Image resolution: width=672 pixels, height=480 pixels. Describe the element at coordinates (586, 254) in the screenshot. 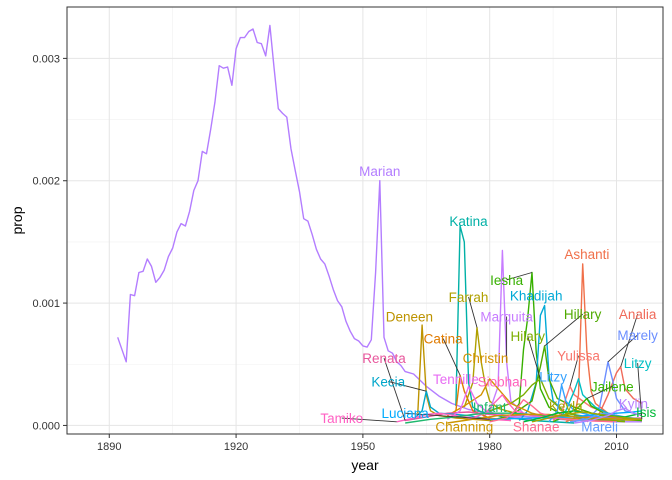

I see `series-label: Ashanti` at that location.